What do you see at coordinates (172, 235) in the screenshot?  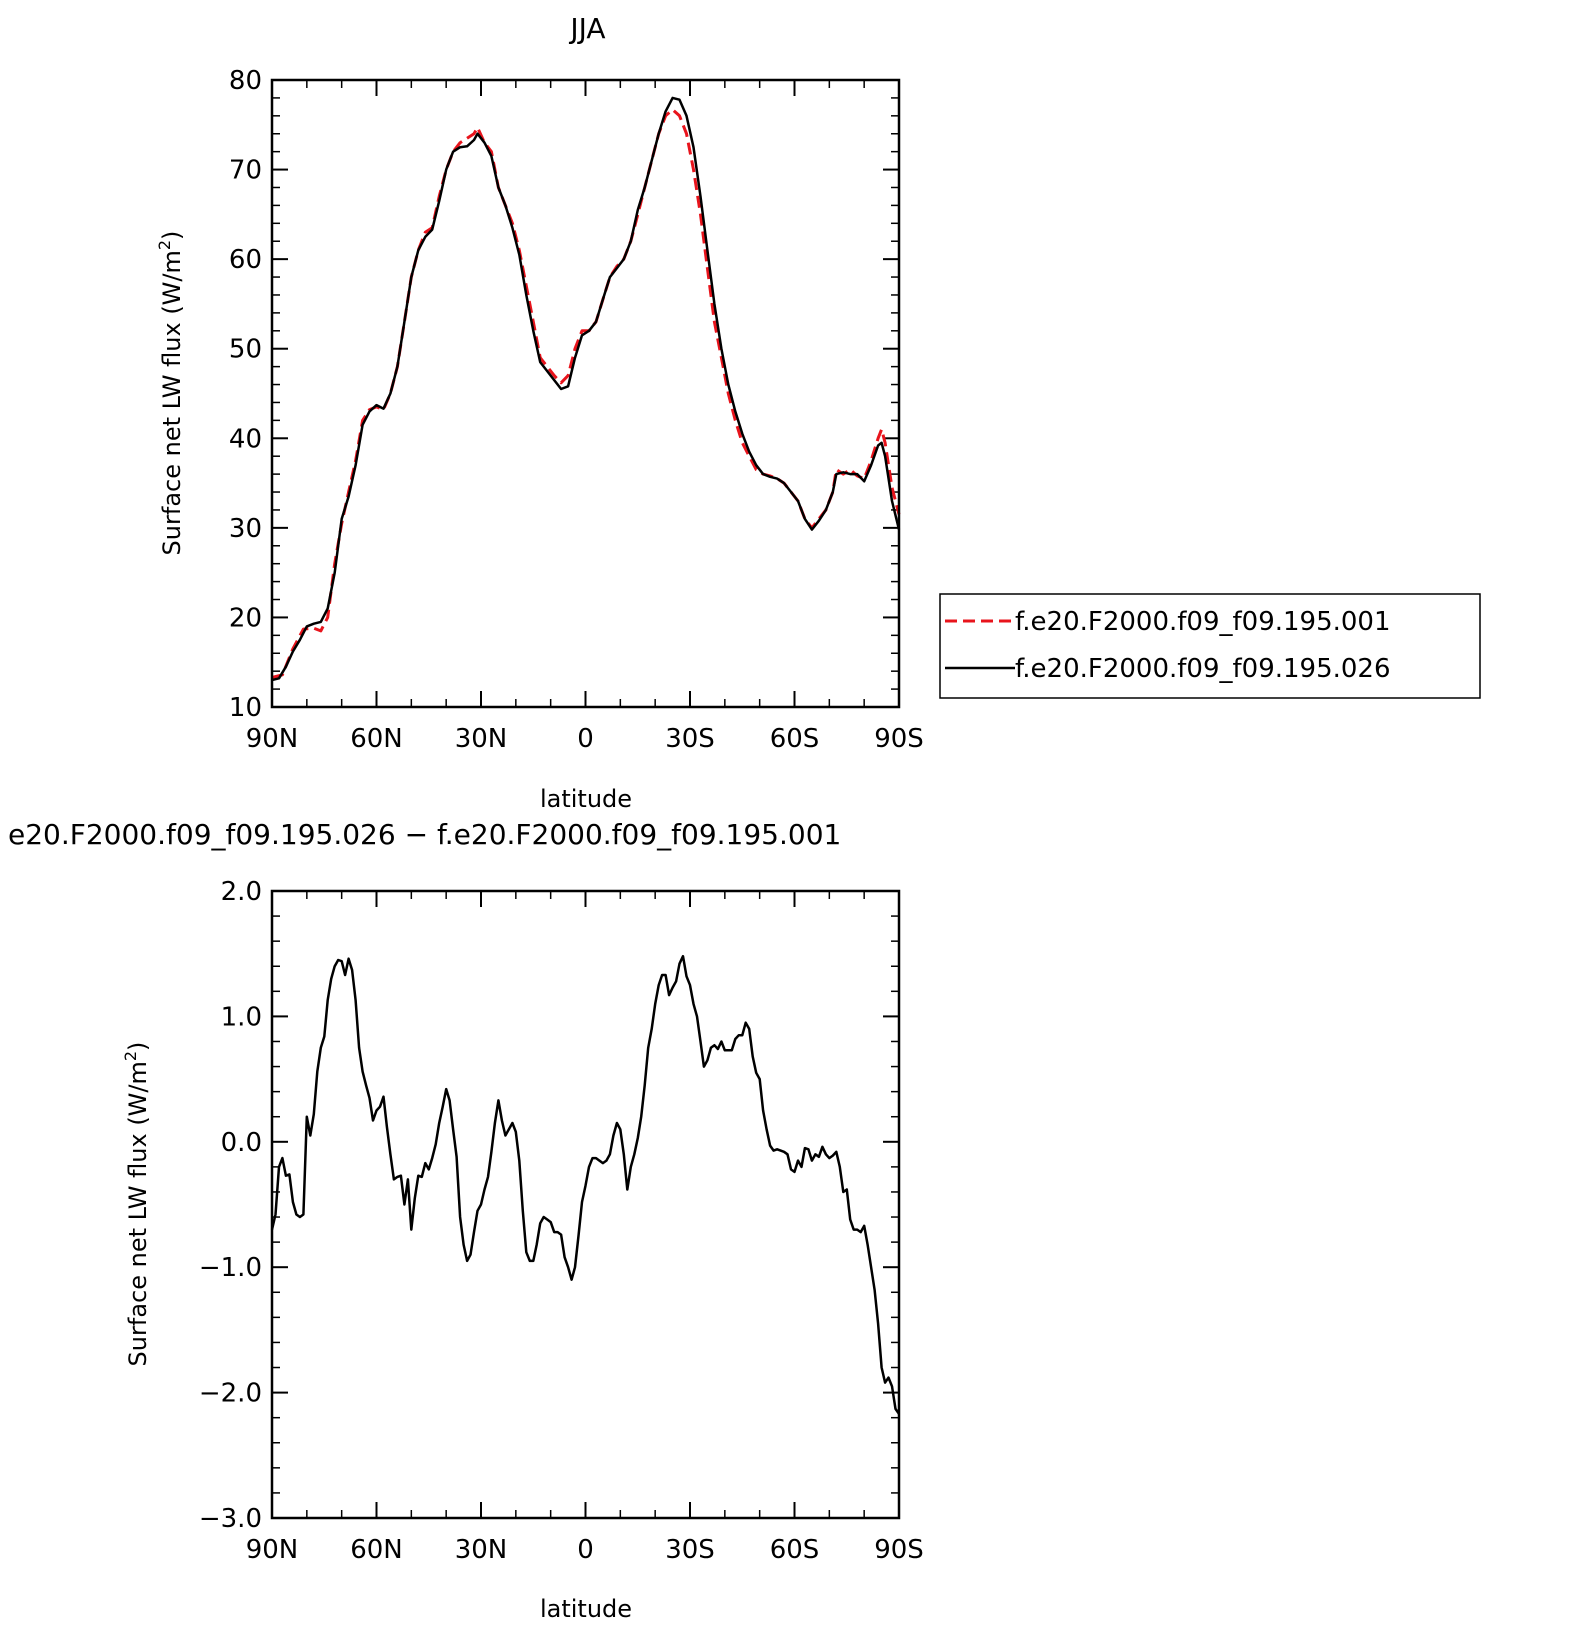 I see `top-y-axis-label-tail: )` at bounding box center [172, 235].